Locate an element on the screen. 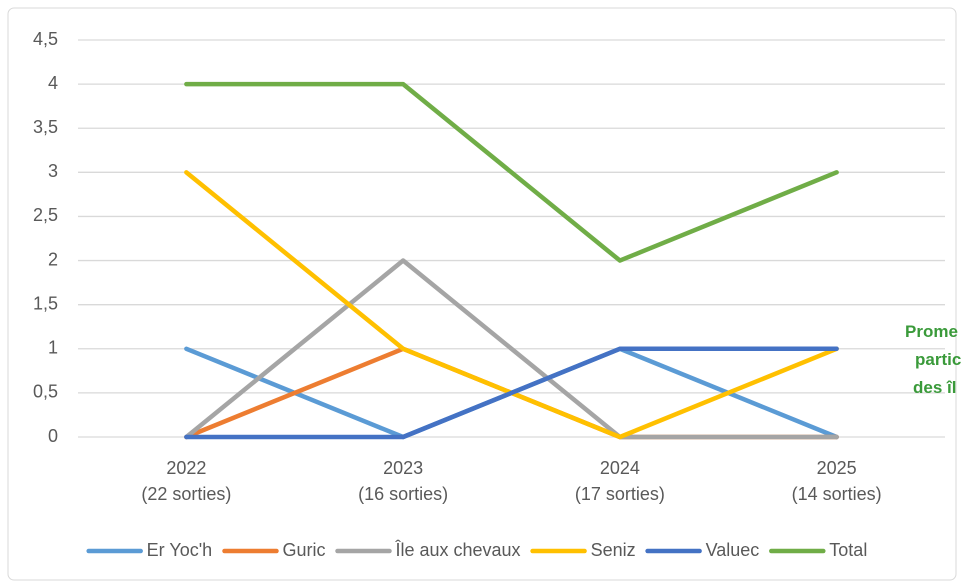 Image resolution: width=968 pixels, height=585 pixels. x-tick-label: 2025 (14 sorties) is located at coordinates (836, 481).